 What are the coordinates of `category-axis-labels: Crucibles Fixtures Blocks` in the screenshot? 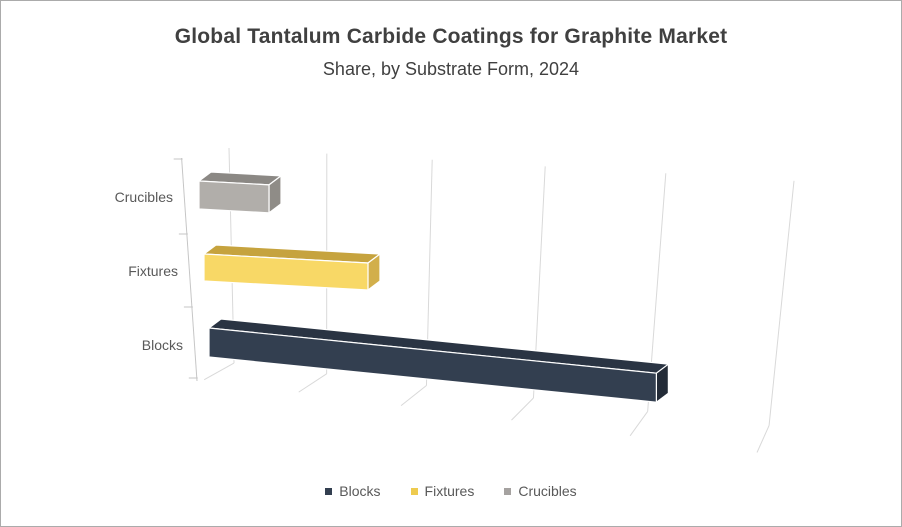 It's located at (149, 271).